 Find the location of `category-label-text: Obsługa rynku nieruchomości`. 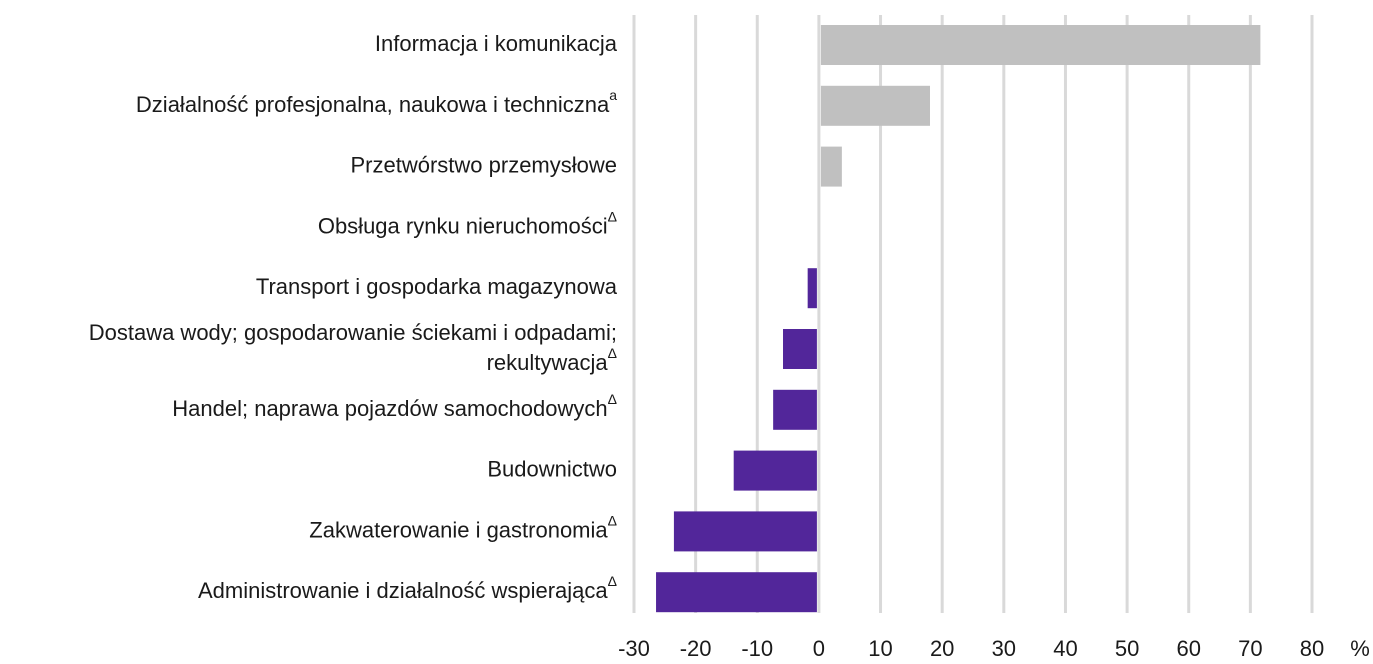

category-label-text: Obsługa rynku nieruchomości is located at coordinates (463, 225).